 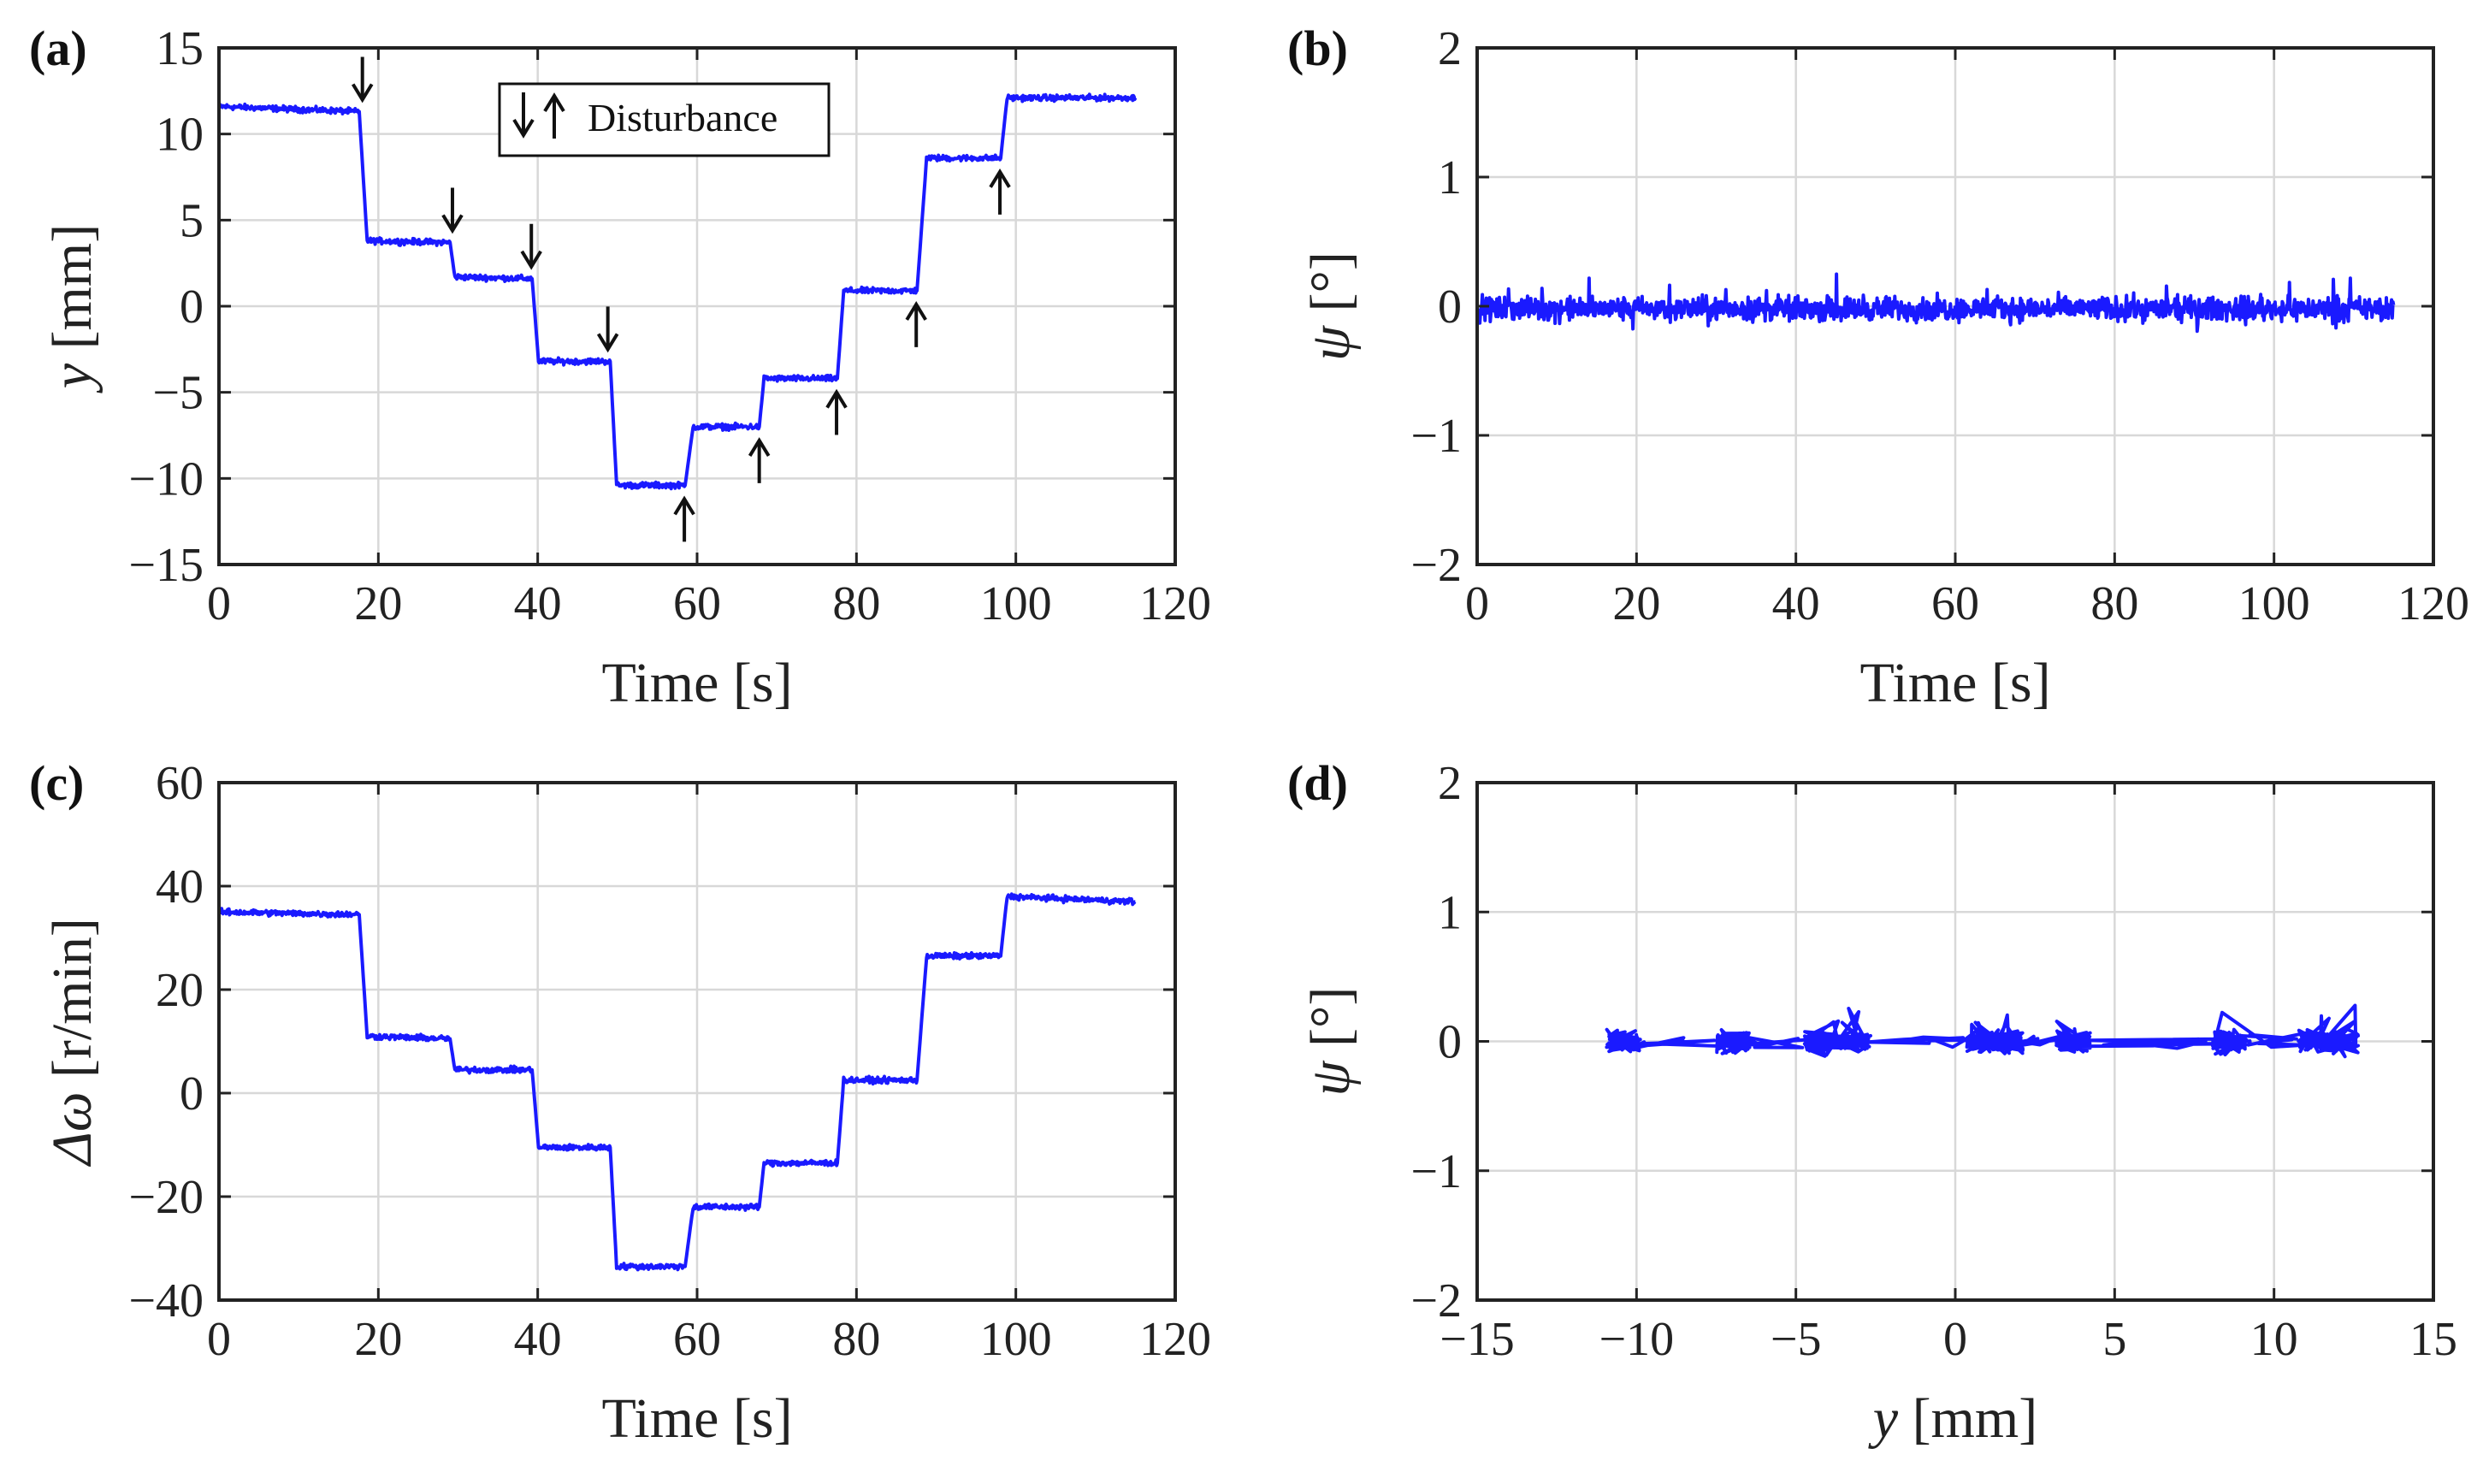 I want to click on y-axis-label: ψ [°], so click(x=1330, y=1042).